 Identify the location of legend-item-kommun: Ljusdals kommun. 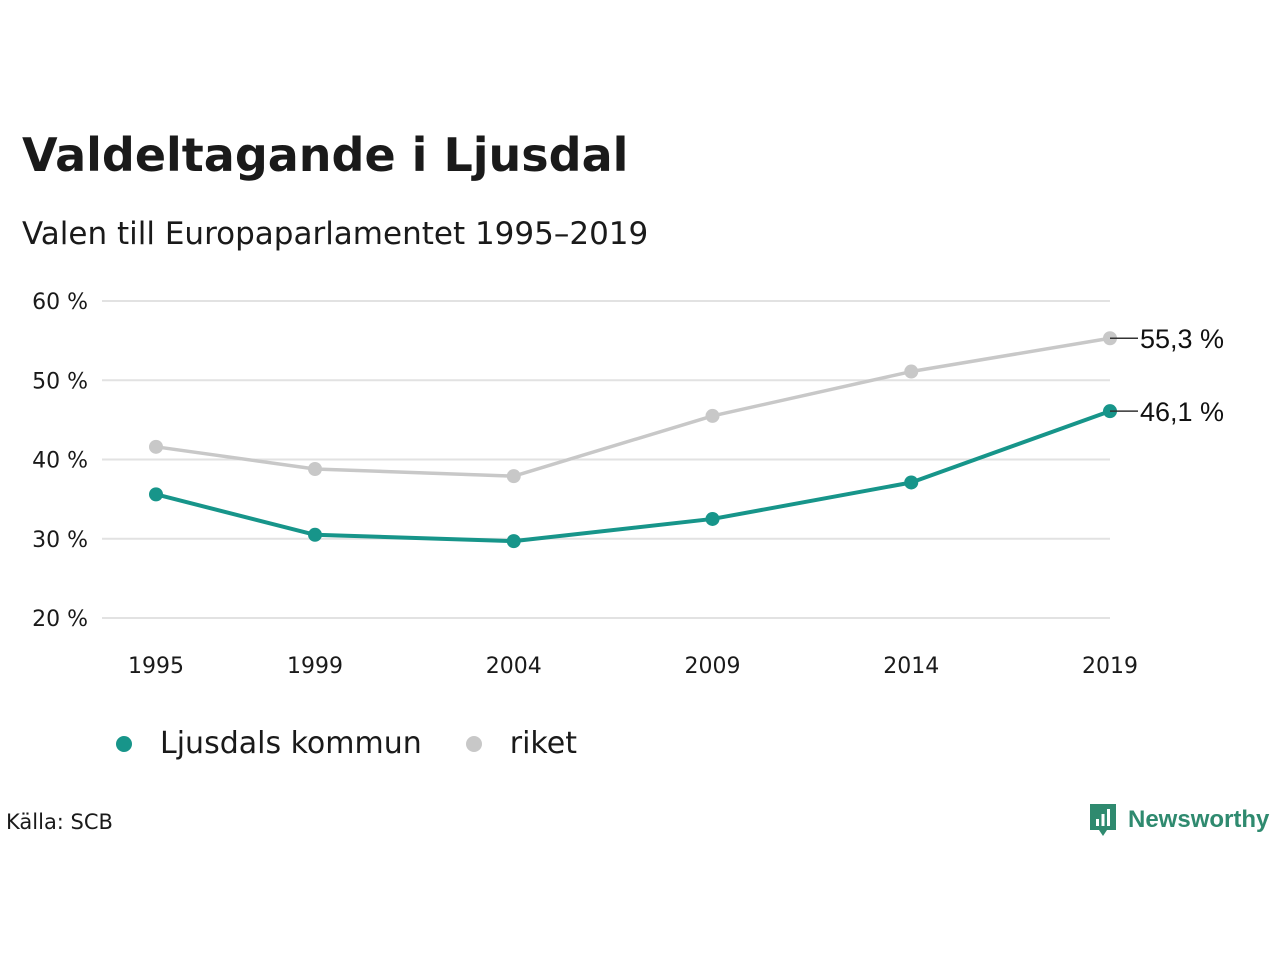
(269, 743).